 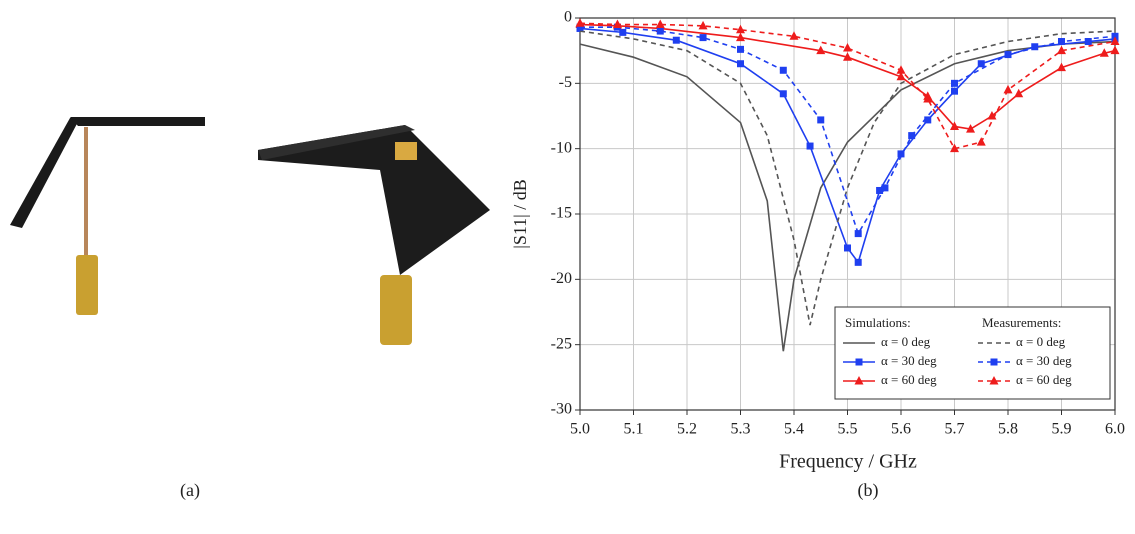 I want to click on x-tick-label: 5.8, so click(x=1008, y=429).